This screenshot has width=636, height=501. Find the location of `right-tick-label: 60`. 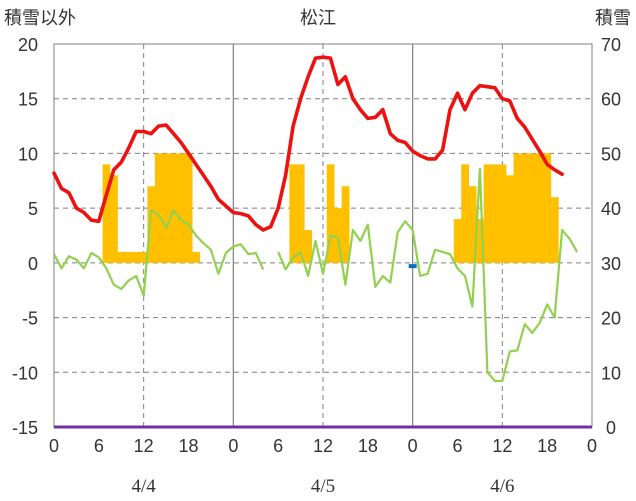

right-tick-label: 60 is located at coordinates (611, 100).